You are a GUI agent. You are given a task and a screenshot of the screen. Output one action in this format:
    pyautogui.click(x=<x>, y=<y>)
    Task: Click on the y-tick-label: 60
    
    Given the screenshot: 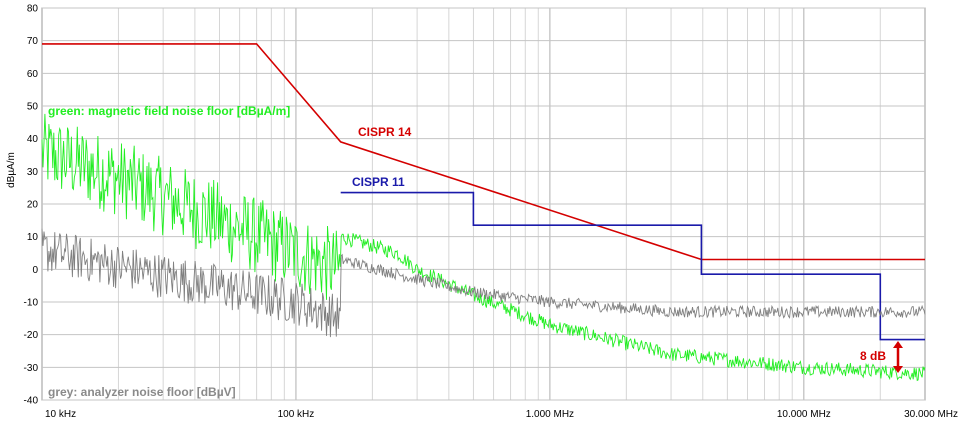 What is the action you would take?
    pyautogui.click(x=33, y=74)
    